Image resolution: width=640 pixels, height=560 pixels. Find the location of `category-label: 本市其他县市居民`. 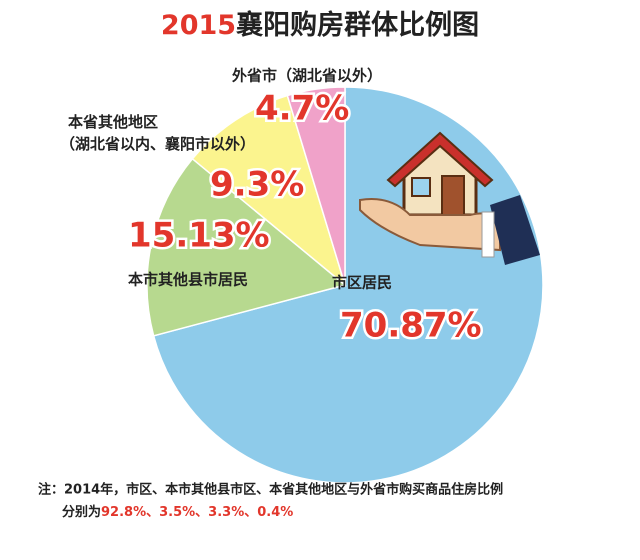

category-label: 本市其他县市居民 is located at coordinates (188, 280).